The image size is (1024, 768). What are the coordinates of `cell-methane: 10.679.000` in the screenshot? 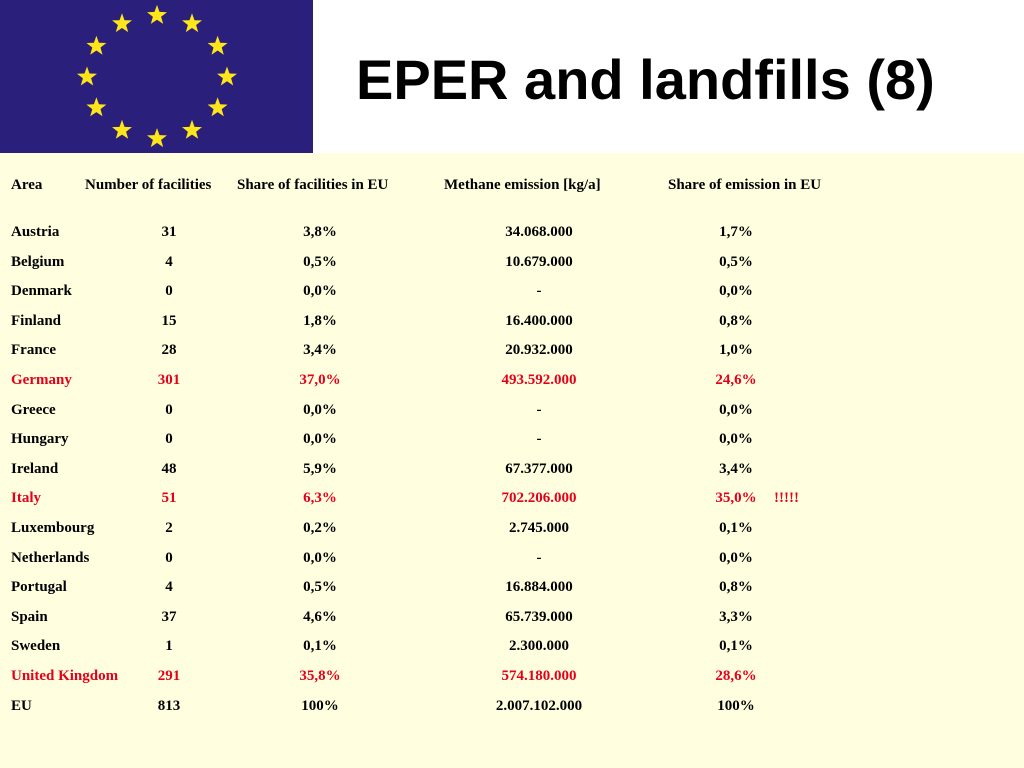 It's located at (539, 262).